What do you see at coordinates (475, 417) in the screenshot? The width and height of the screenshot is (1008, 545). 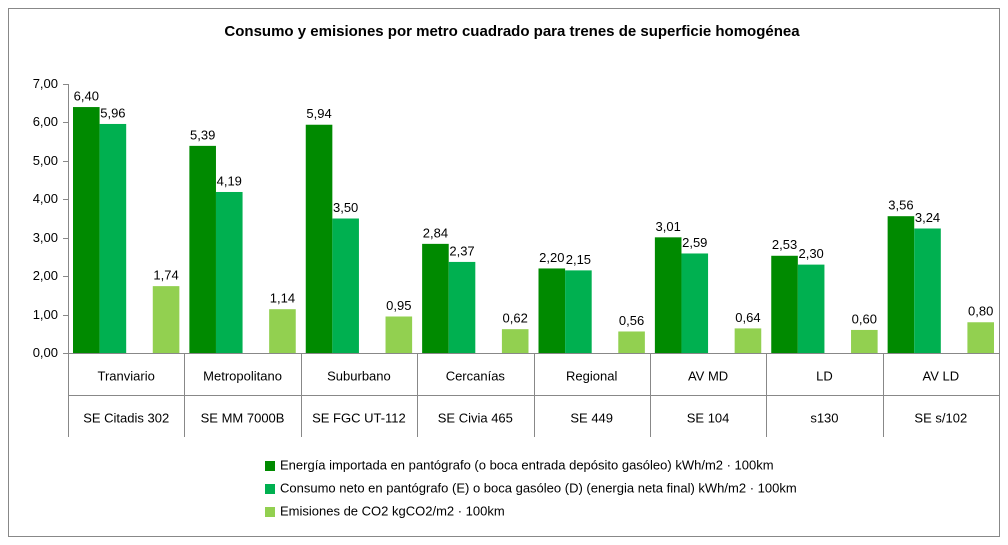 I see `x-subtick-label: SE Civia 465` at bounding box center [475, 417].